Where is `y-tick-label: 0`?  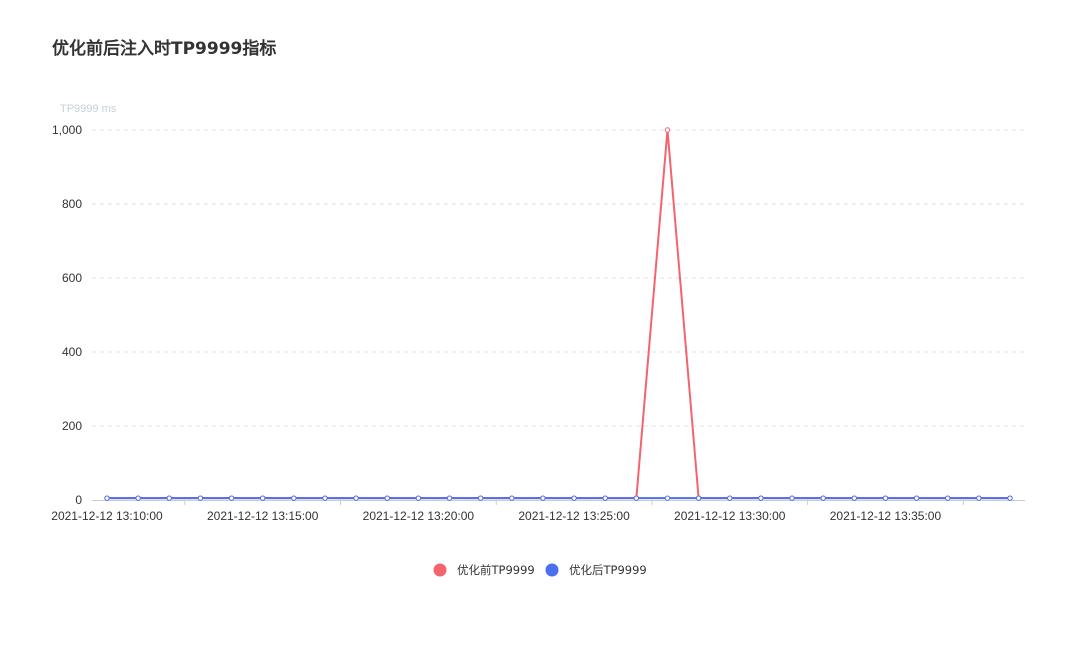
y-tick-label: 0 is located at coordinates (78, 500).